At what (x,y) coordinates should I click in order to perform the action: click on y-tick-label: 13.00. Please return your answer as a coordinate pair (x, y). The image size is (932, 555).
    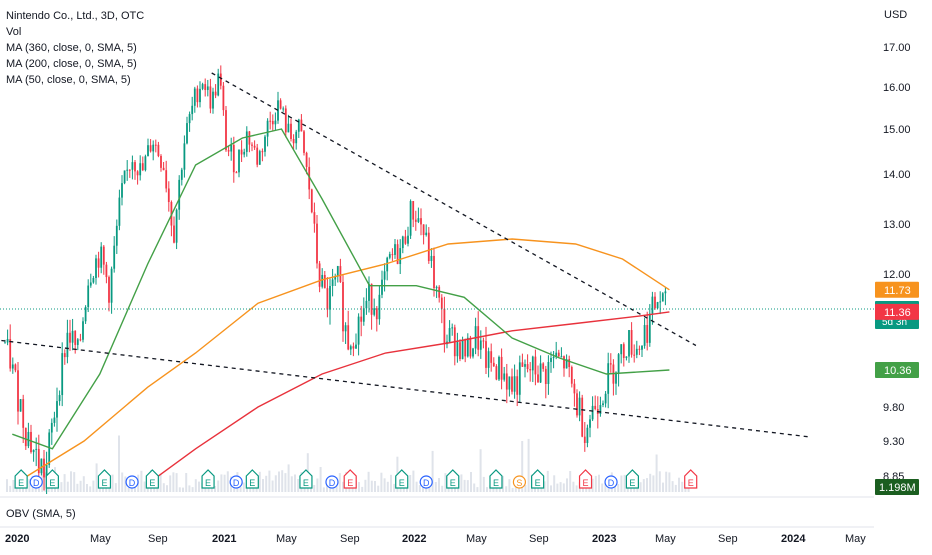
    Looking at the image, I should click on (897, 225).